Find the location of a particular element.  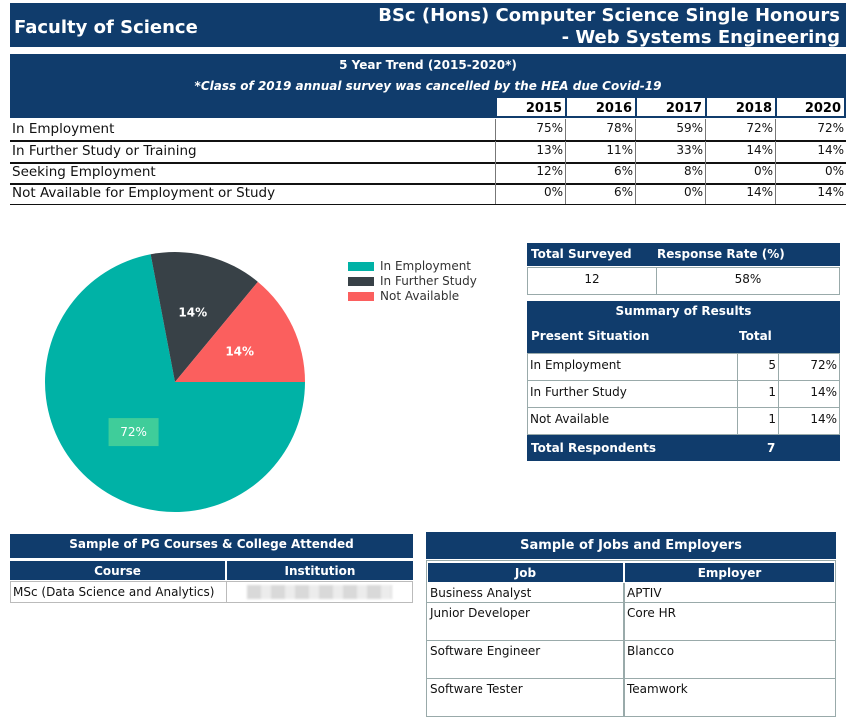

pie-slice-in-employment is located at coordinates (174, 383).